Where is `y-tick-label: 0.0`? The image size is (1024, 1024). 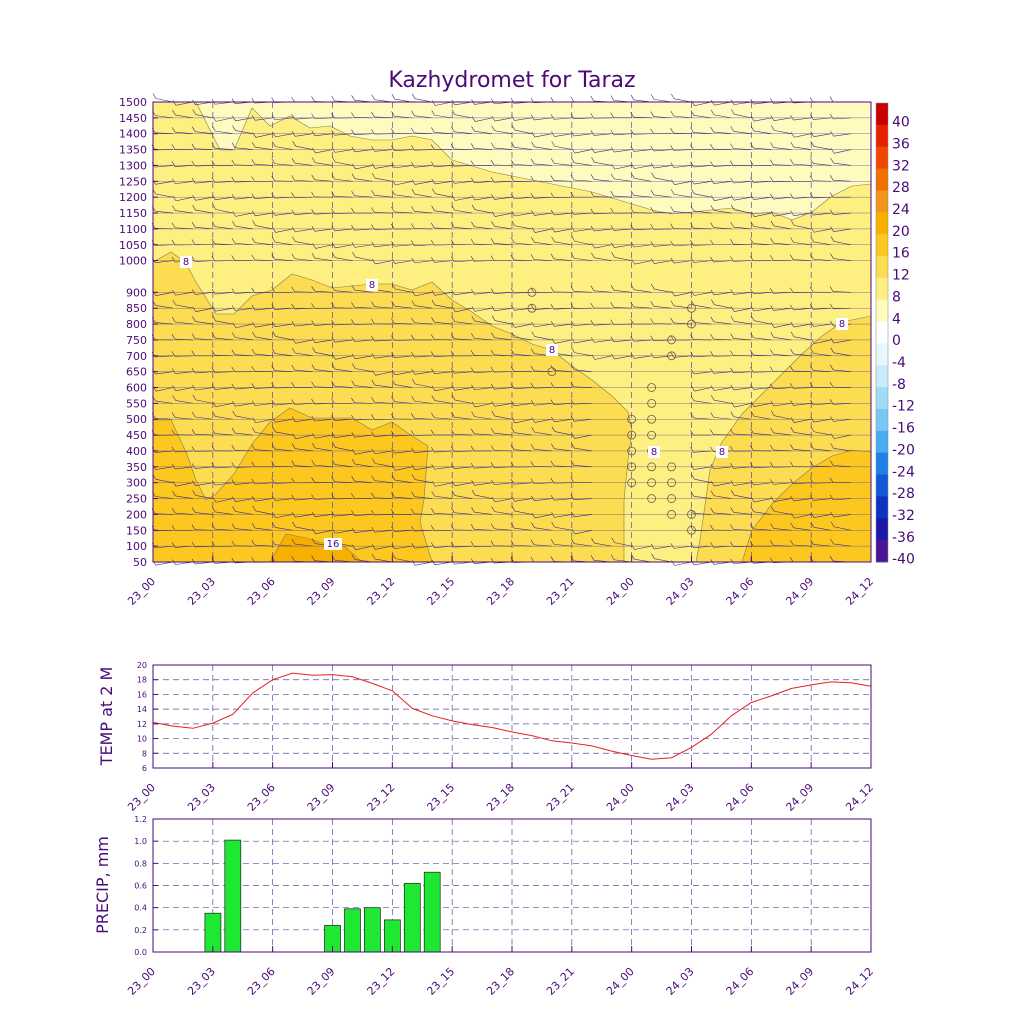
y-tick-label: 0.0 is located at coordinates (140, 952).